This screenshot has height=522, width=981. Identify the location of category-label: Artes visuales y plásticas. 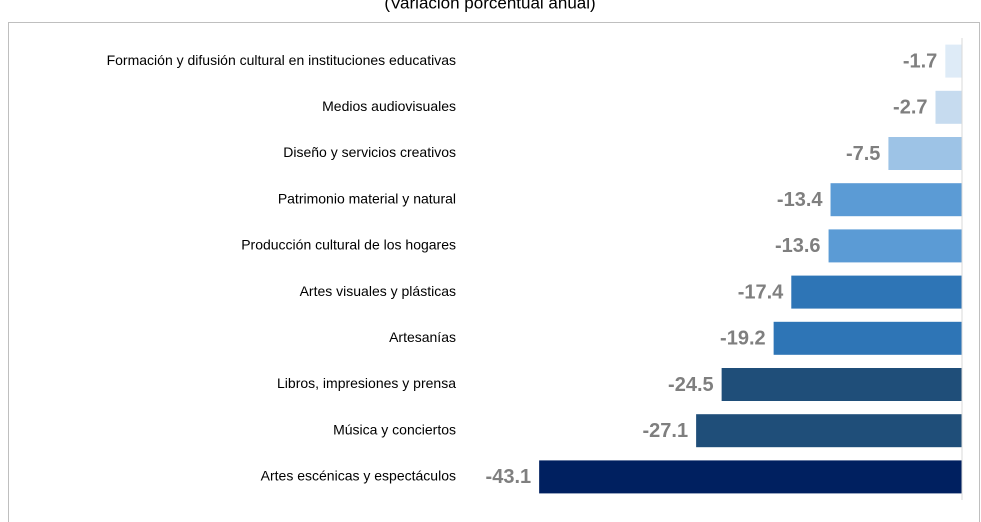
(378, 291).